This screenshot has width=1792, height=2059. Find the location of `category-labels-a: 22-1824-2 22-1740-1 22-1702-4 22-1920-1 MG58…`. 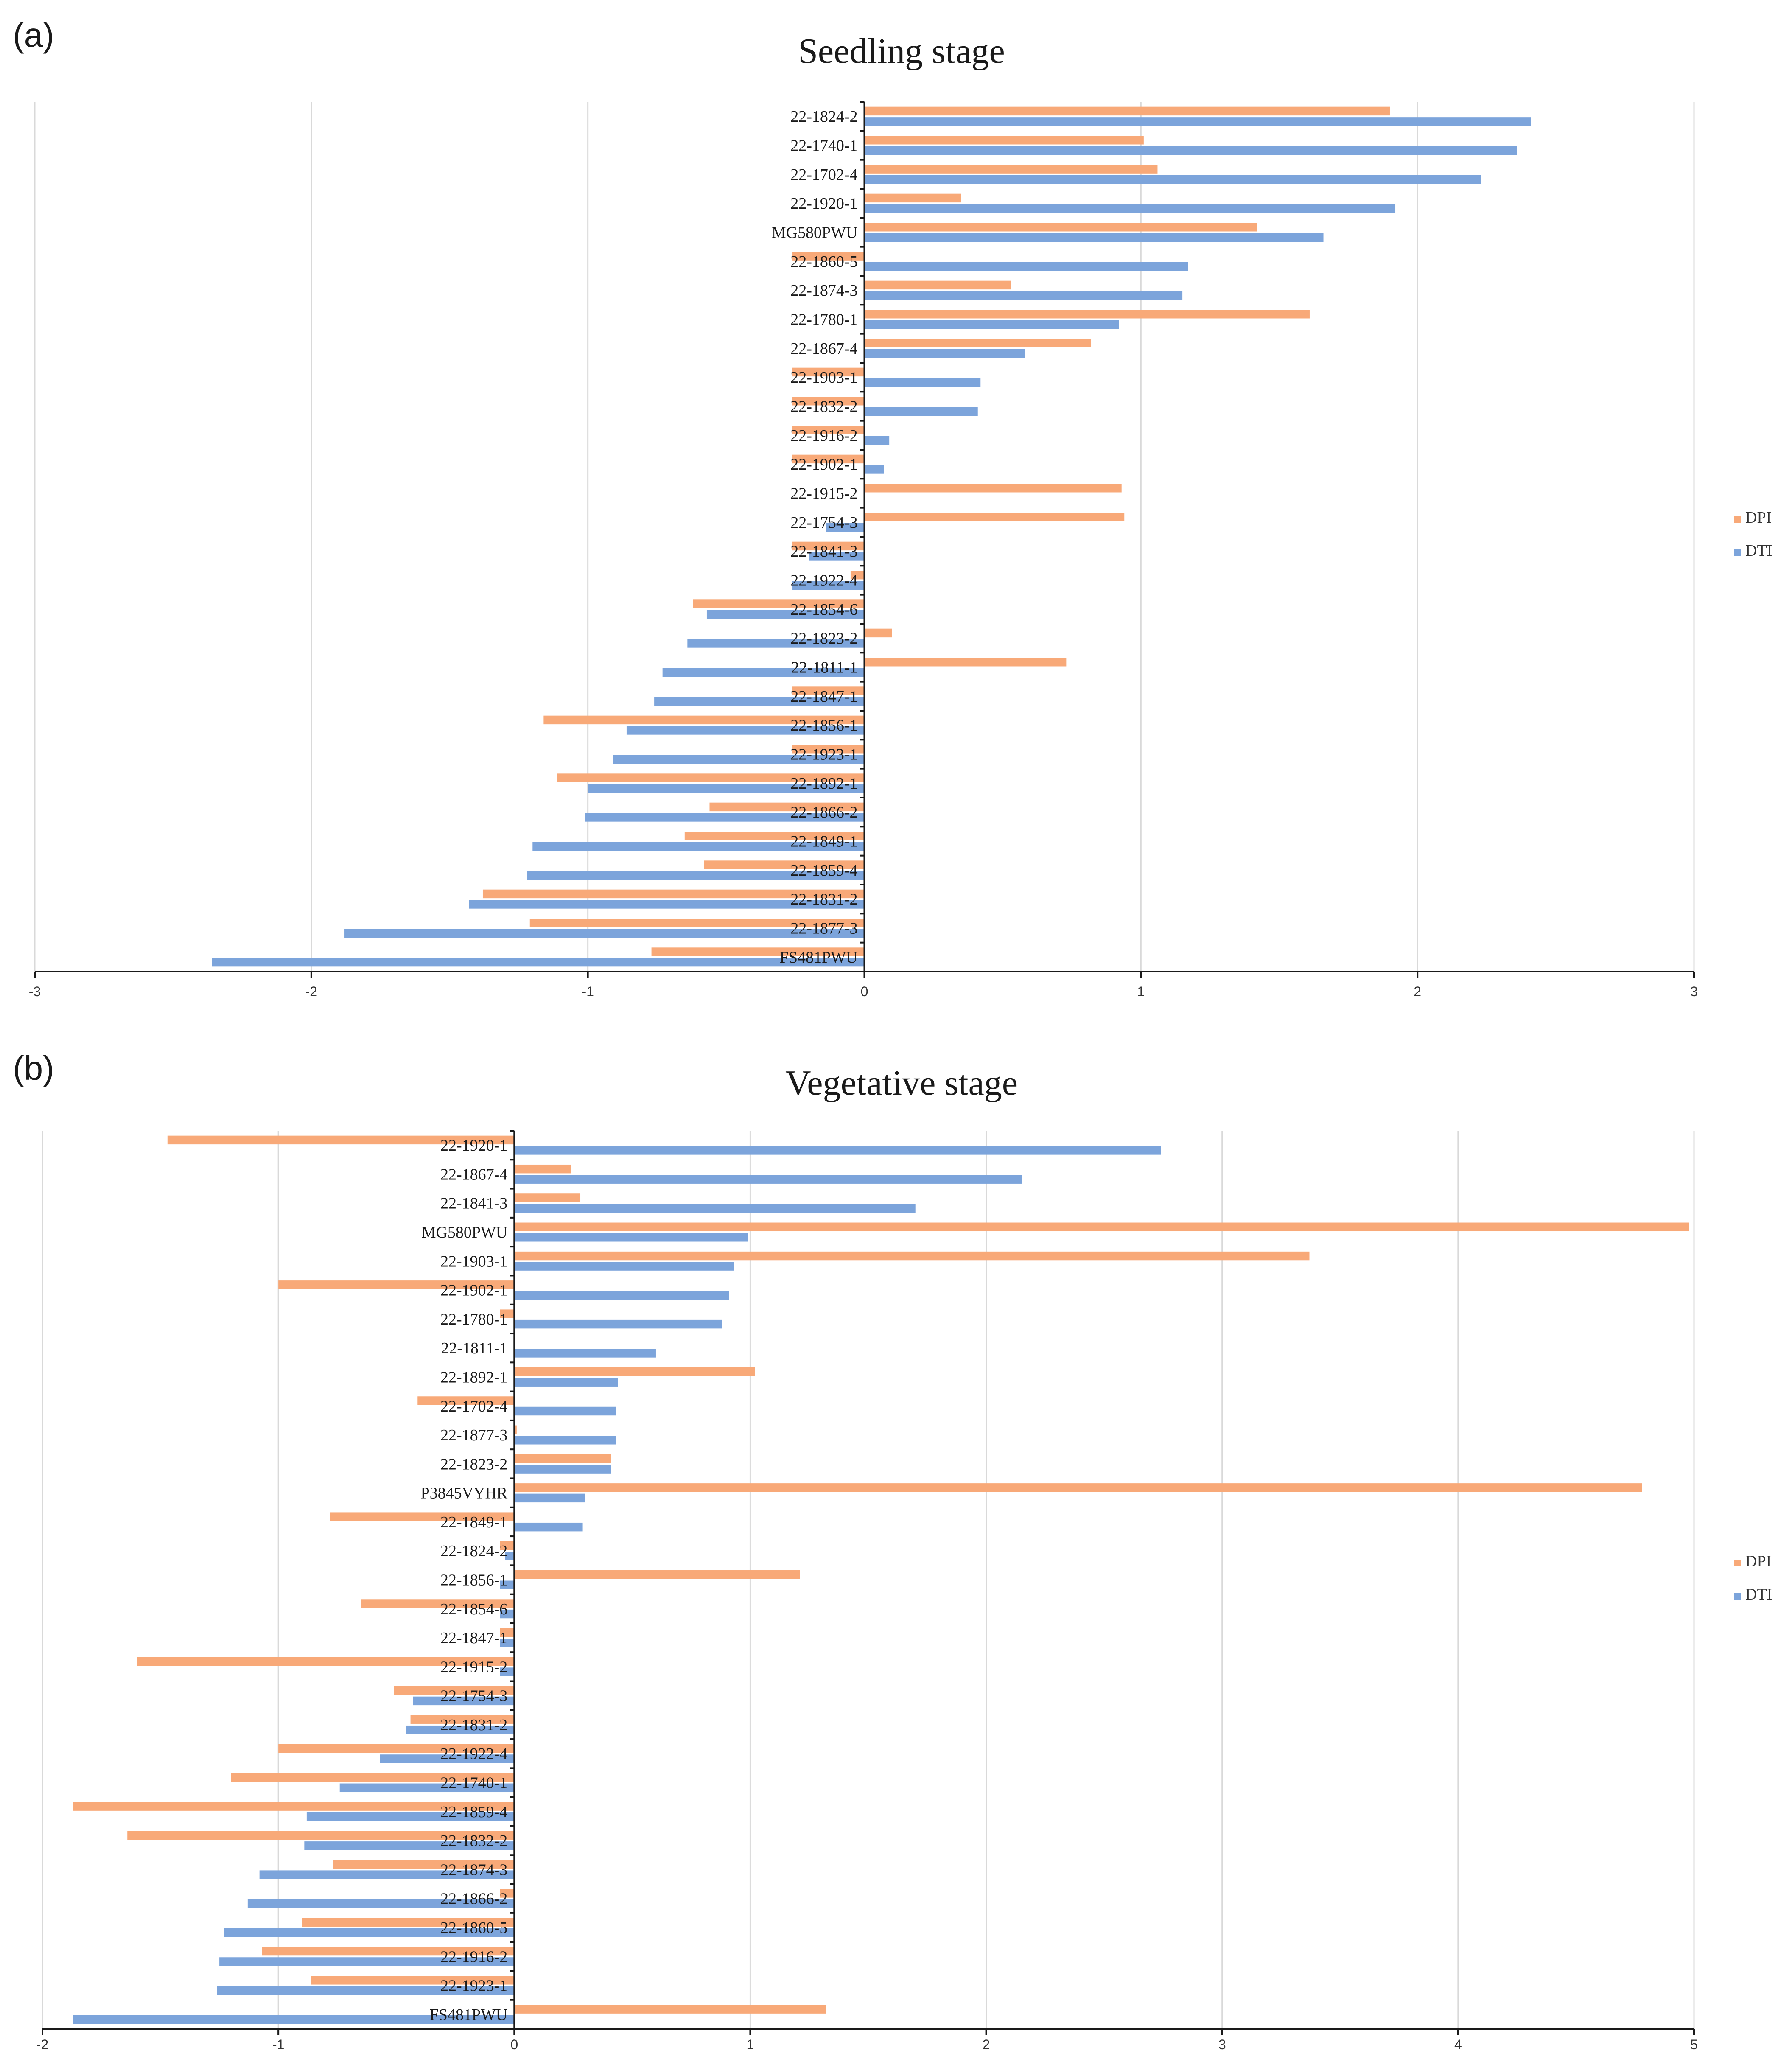

category-labels-a: 22-1824-2 22-1740-1 22-1702-4 22-1920-1 MG58… is located at coordinates (815, 537).